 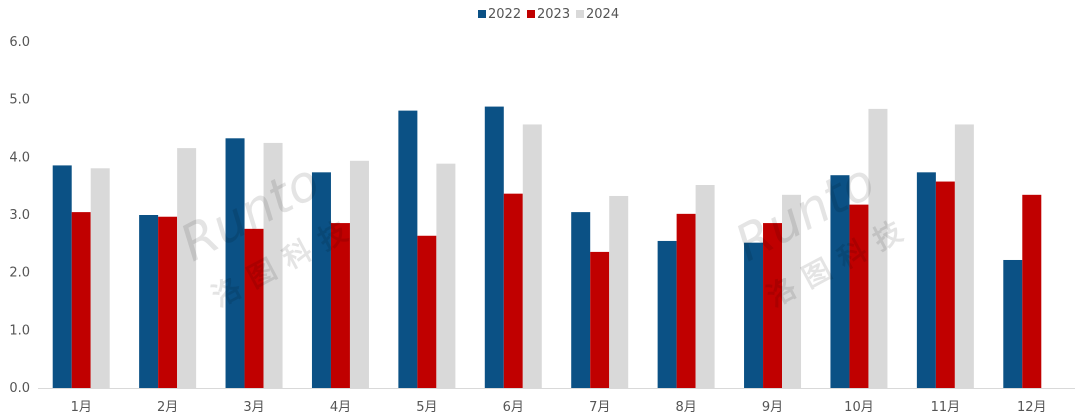 What do you see at coordinates (1032, 407) in the screenshot?
I see `x-tick-label: 12月` at bounding box center [1032, 407].